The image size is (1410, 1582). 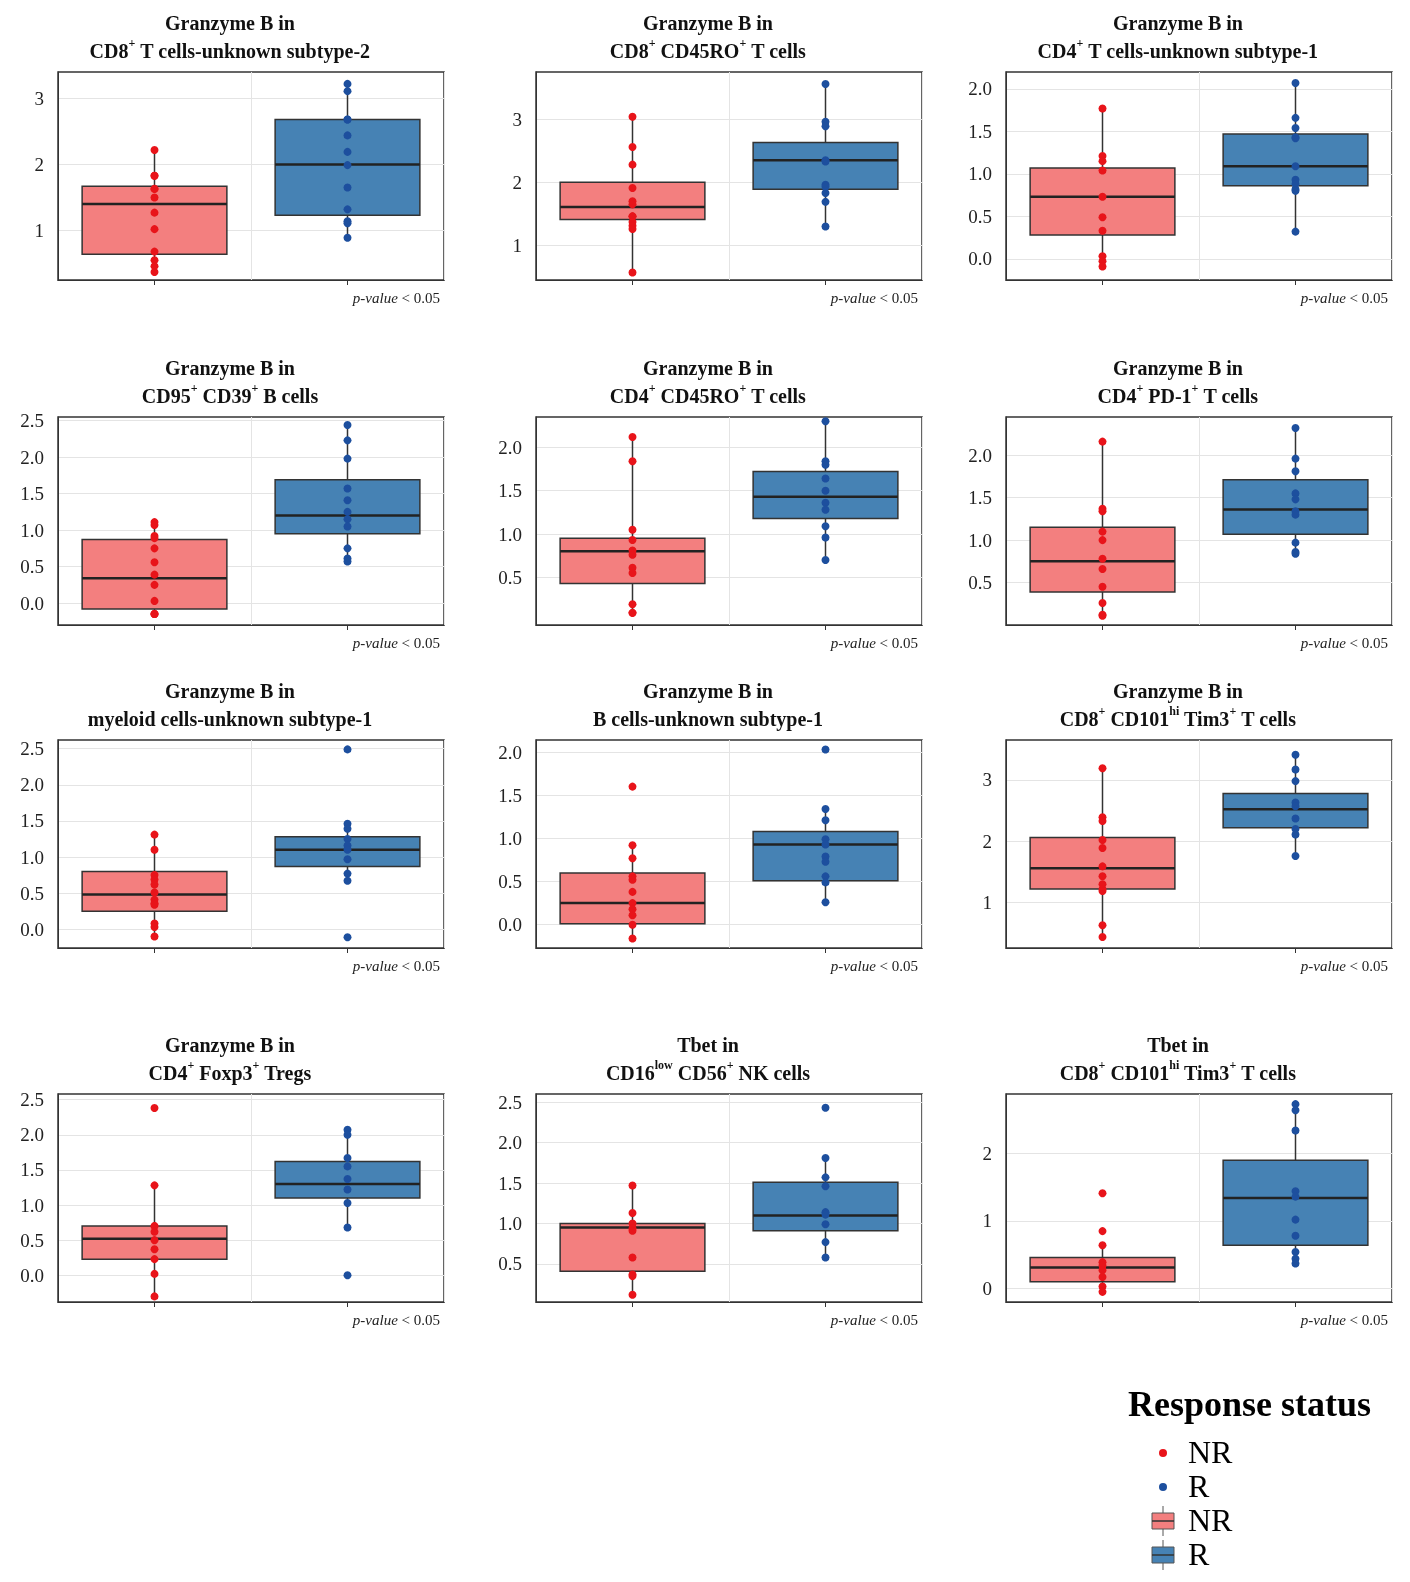 What do you see at coordinates (1210, 1452) in the screenshot?
I see `text: NR` at bounding box center [1210, 1452].